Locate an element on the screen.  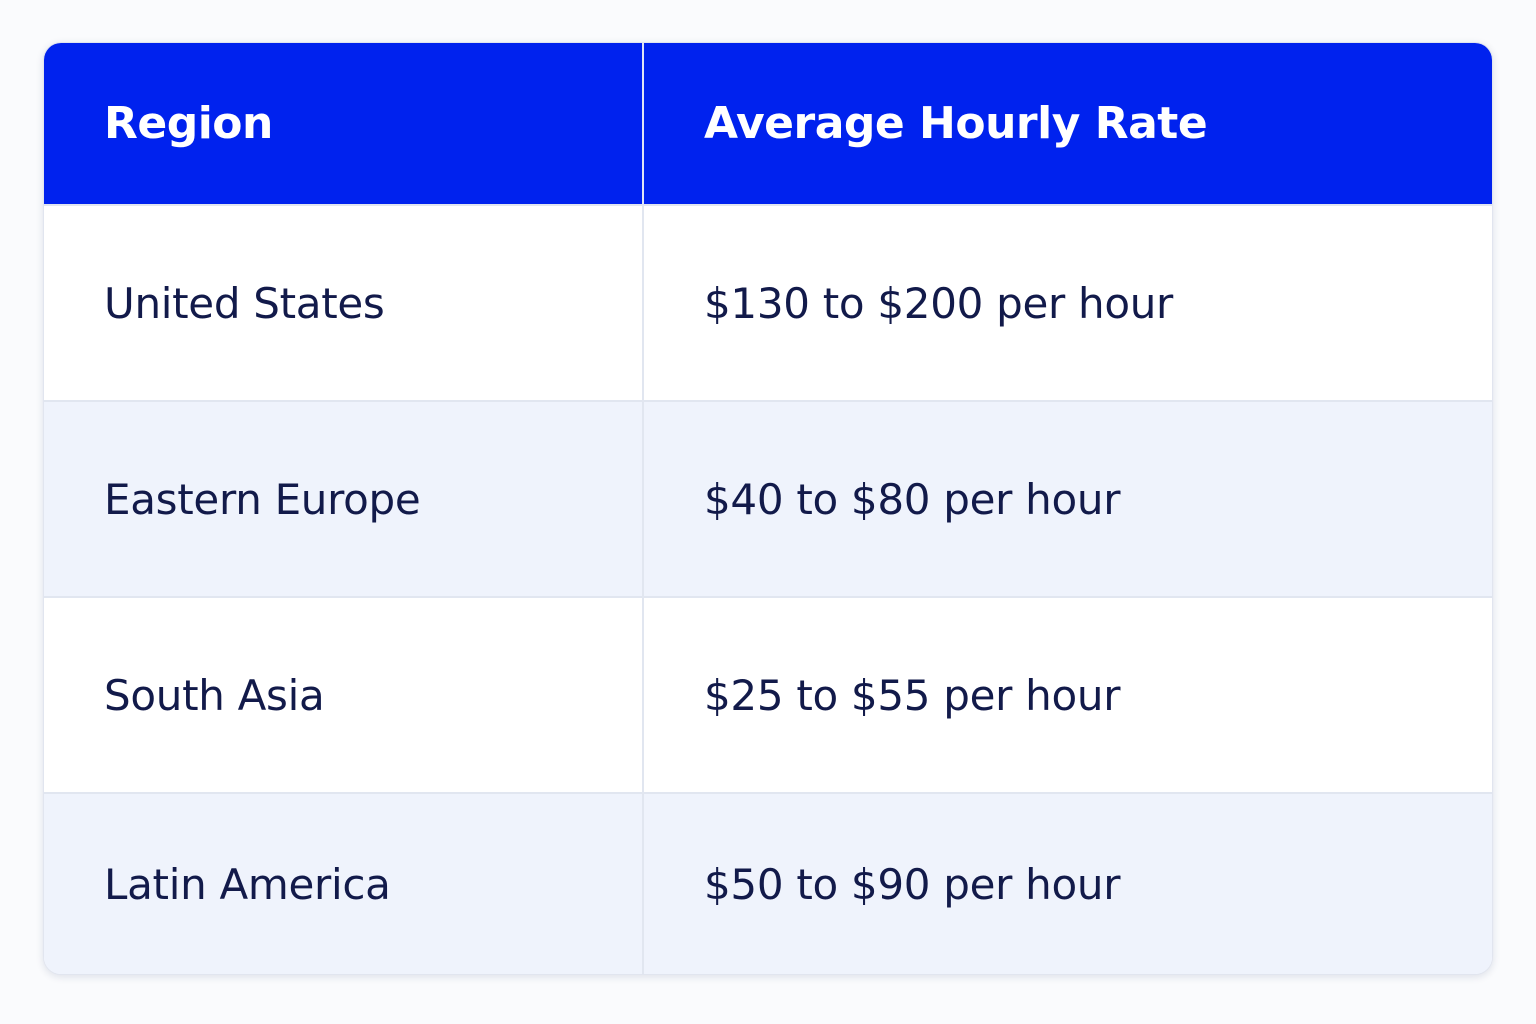
header-cell: Region is located at coordinates (343, 124).